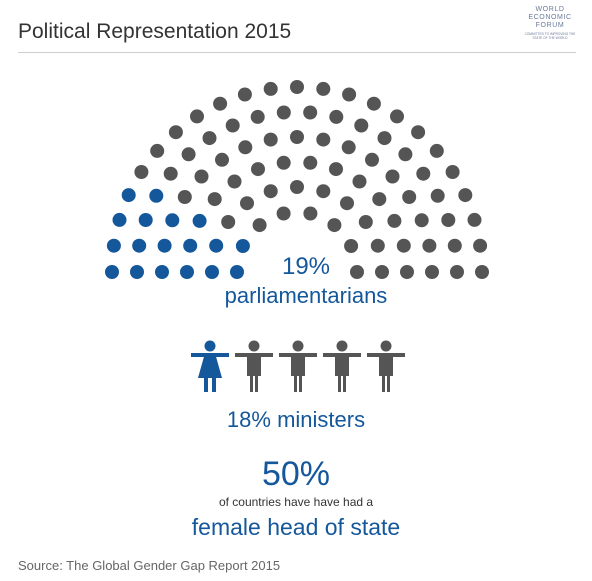 This screenshot has width=592, height=581. I want to click on parliament-percent: 19%, so click(301, 267).